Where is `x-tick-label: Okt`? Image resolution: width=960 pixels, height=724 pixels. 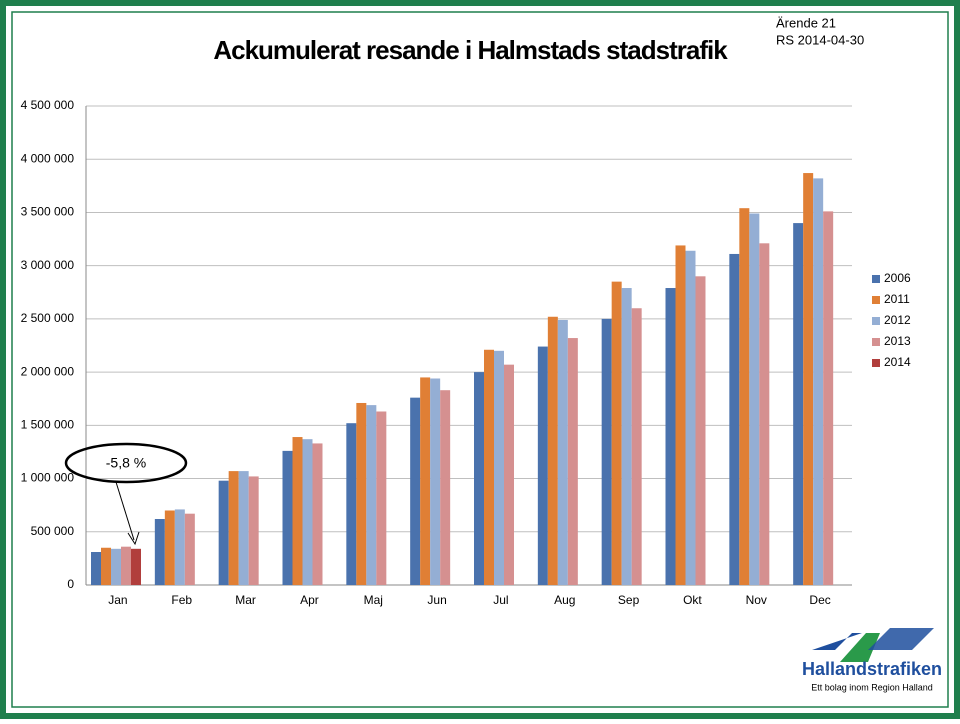
x-tick-label: Okt is located at coordinates (692, 600).